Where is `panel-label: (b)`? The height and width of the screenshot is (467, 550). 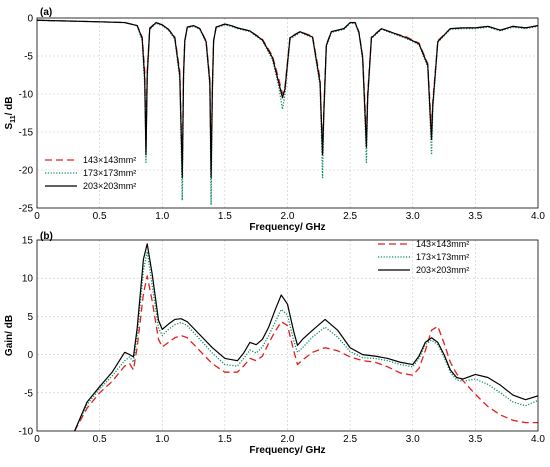
panel-label: (b) is located at coordinates (46, 236).